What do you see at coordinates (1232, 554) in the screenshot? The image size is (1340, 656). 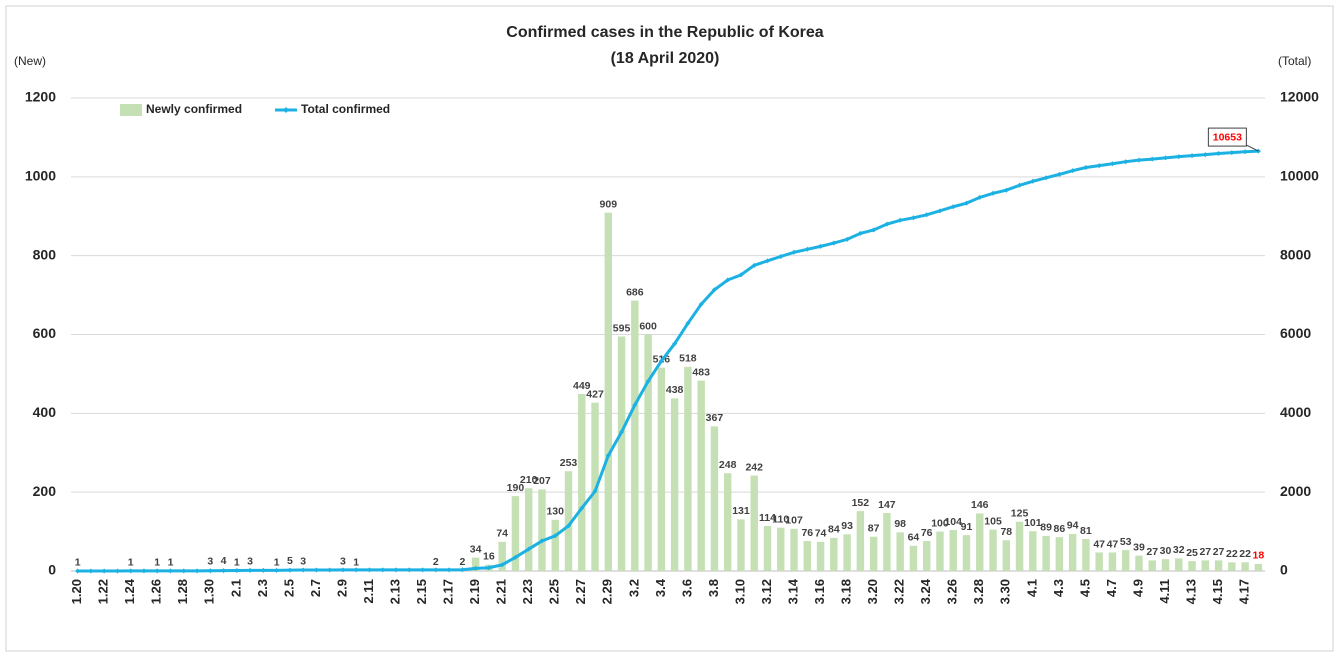 I see `data-label: 22` at bounding box center [1232, 554].